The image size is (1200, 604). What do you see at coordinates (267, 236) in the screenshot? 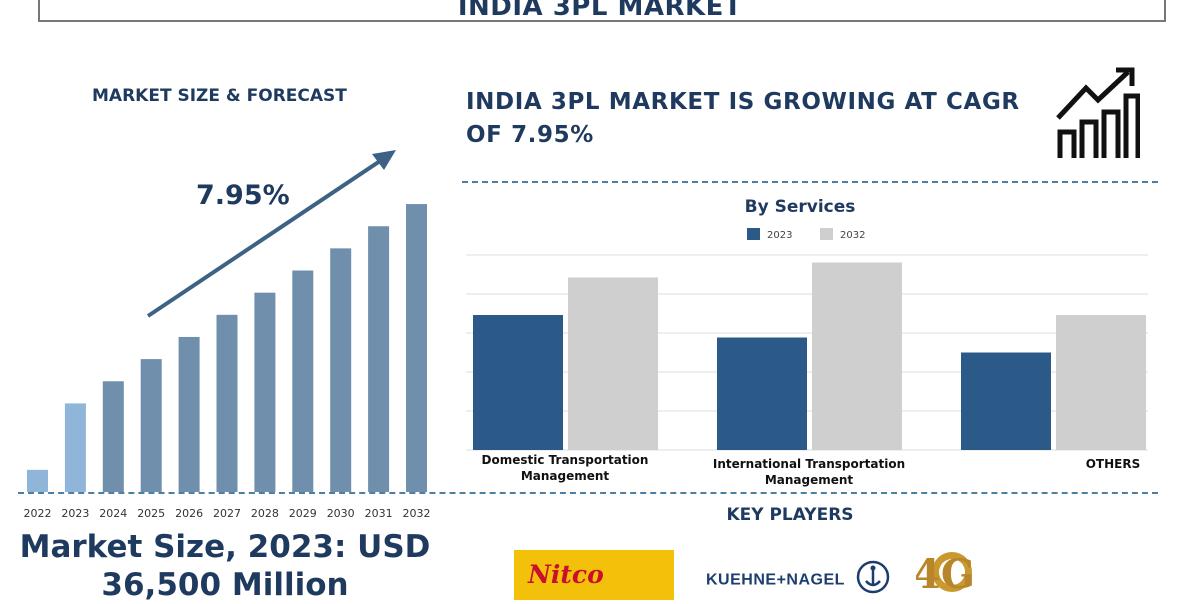
I see `forecast-arrow` at bounding box center [267, 236].